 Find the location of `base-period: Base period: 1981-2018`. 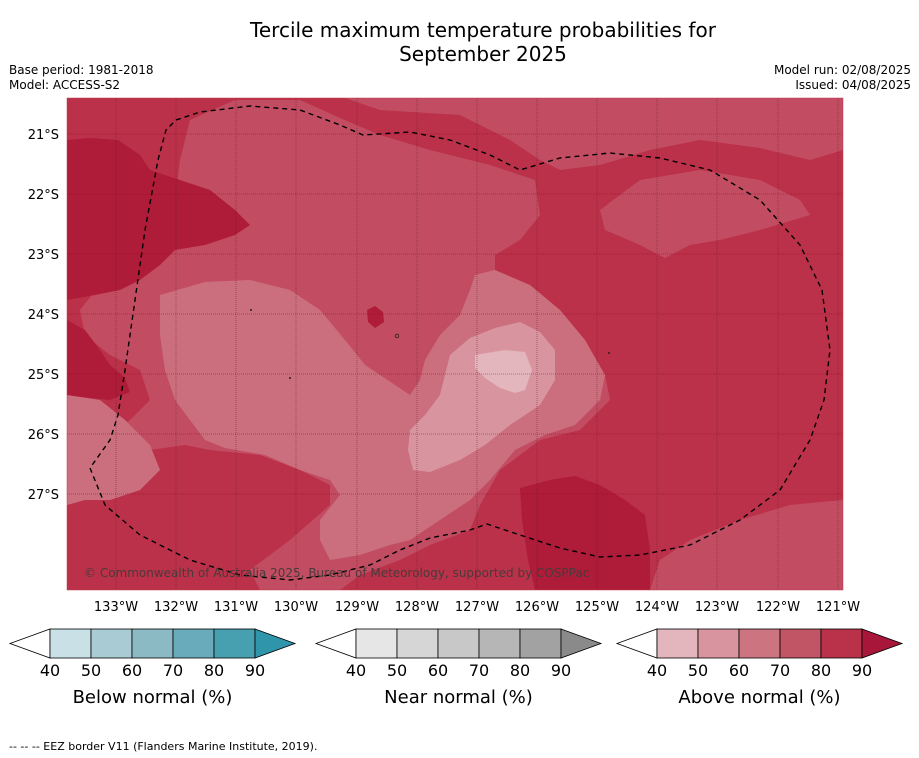

base-period: Base period: 1981-2018 is located at coordinates (81, 70).